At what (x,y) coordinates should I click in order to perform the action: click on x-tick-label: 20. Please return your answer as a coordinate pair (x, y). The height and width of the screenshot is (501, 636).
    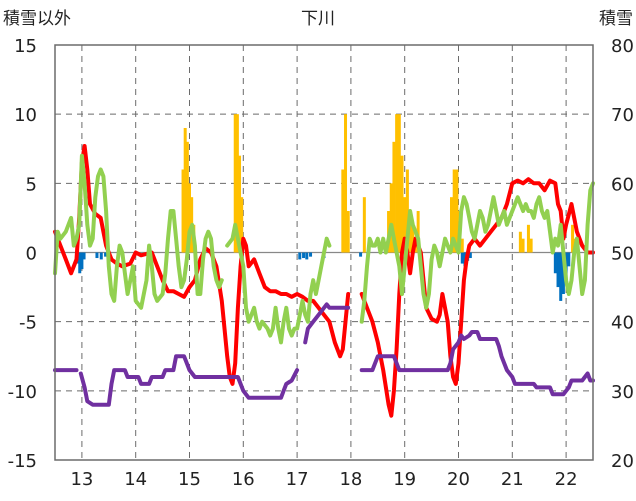
    Looking at the image, I should click on (458, 479).